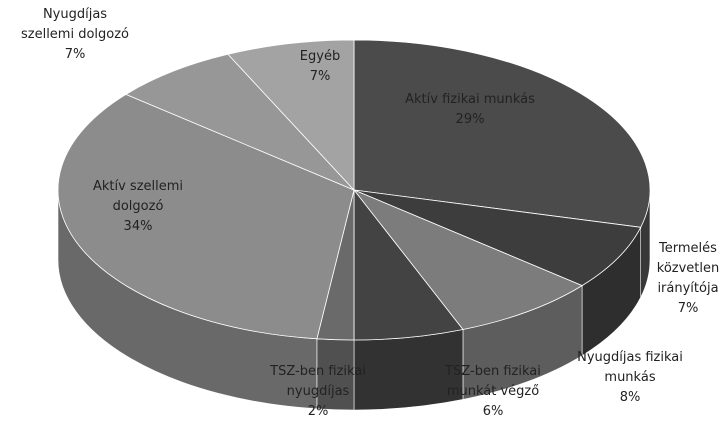  Describe the element at coordinates (138, 196) in the screenshot. I see `slice-label: Aktív szellemi dolgozó` at that location.